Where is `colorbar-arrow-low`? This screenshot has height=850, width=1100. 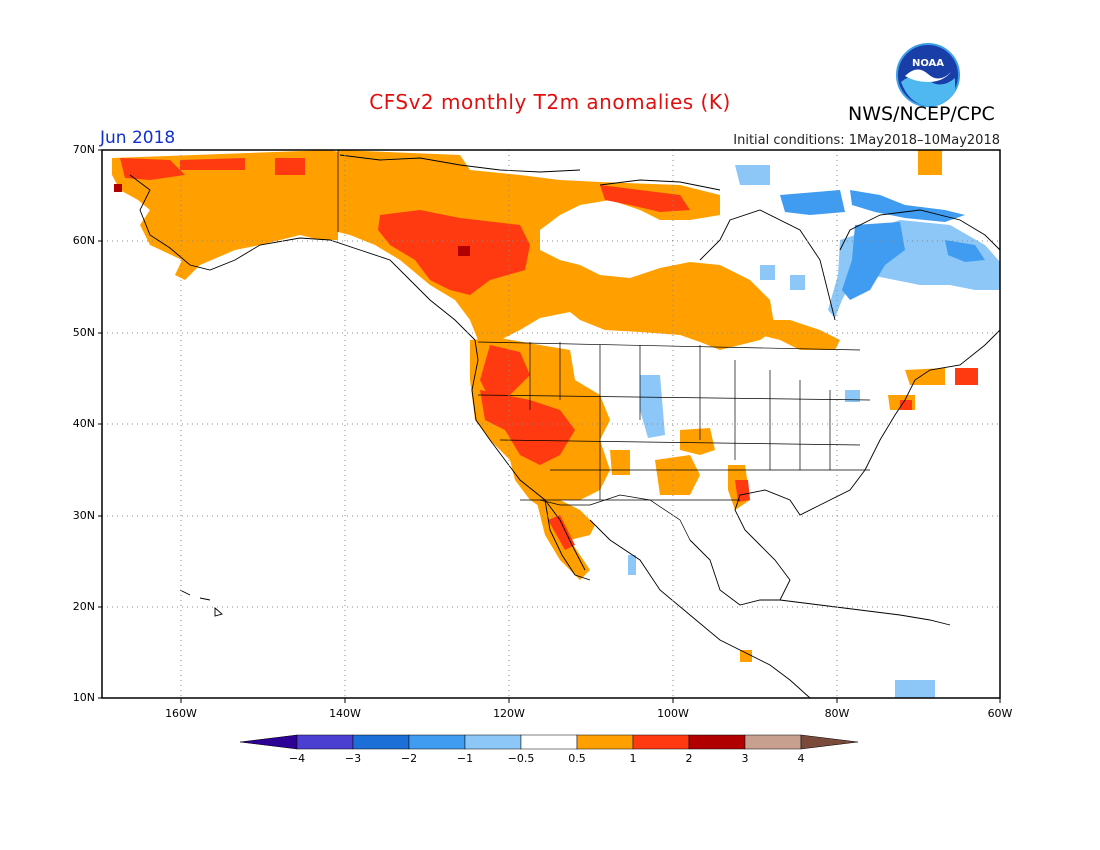
colorbar-arrow-low is located at coordinates (268, 742).